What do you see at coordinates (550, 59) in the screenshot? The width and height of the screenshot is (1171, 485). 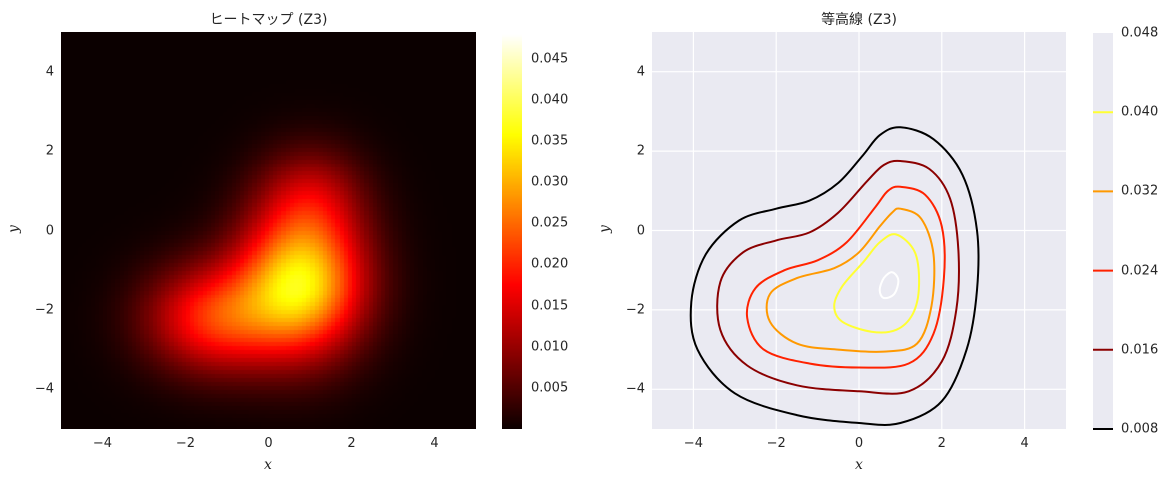 I see `heatmap-colorbar-tick: 0.045` at bounding box center [550, 59].